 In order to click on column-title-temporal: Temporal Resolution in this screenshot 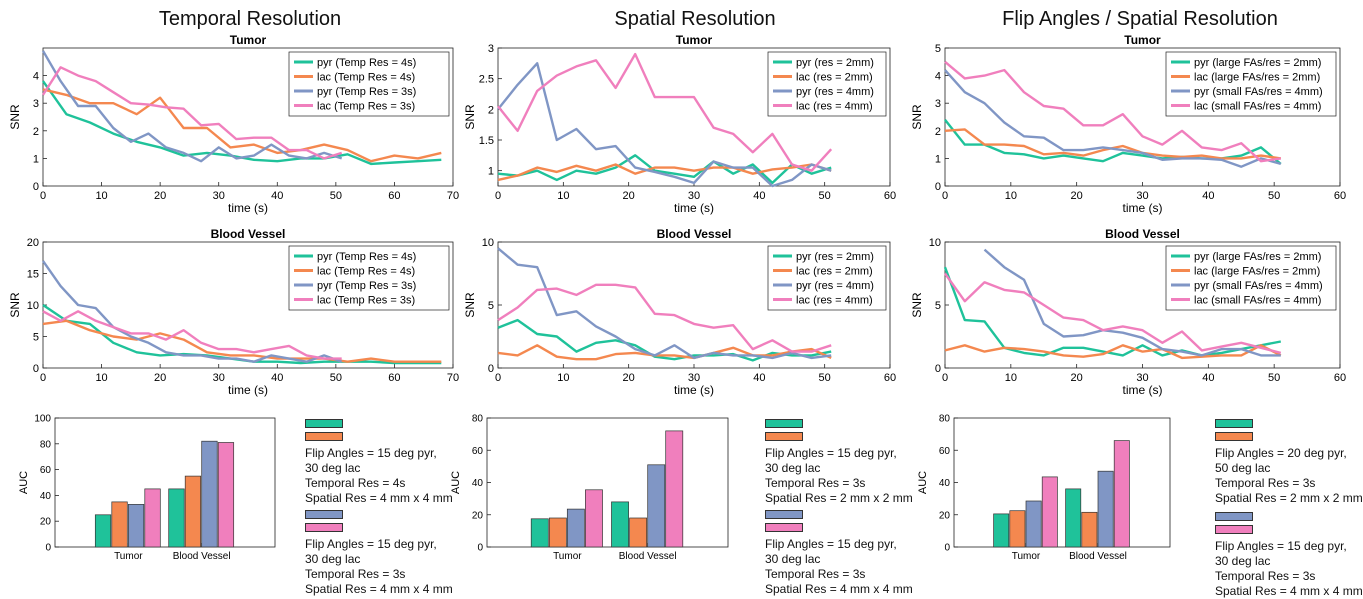, I will do `click(250, 19)`.